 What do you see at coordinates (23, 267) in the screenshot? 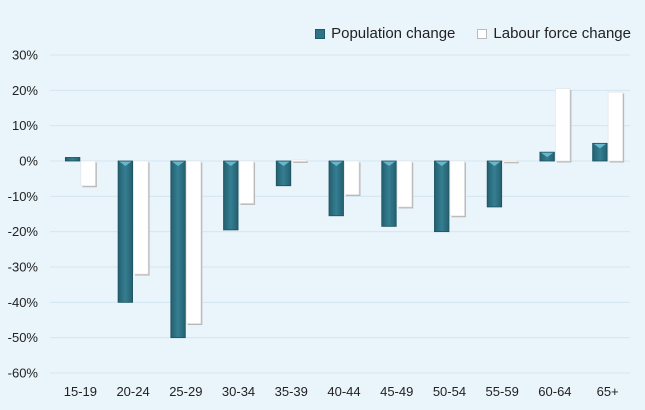
I see `y-tick-label: -30%` at bounding box center [23, 267].